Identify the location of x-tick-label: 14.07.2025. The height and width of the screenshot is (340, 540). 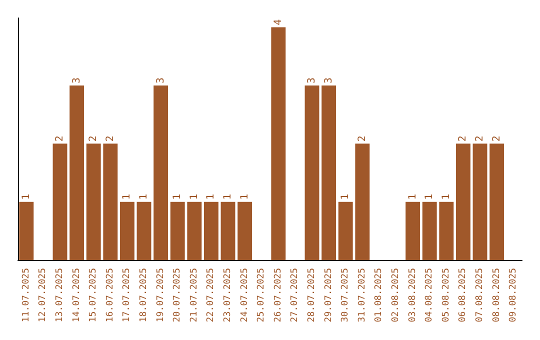
(77, 295).